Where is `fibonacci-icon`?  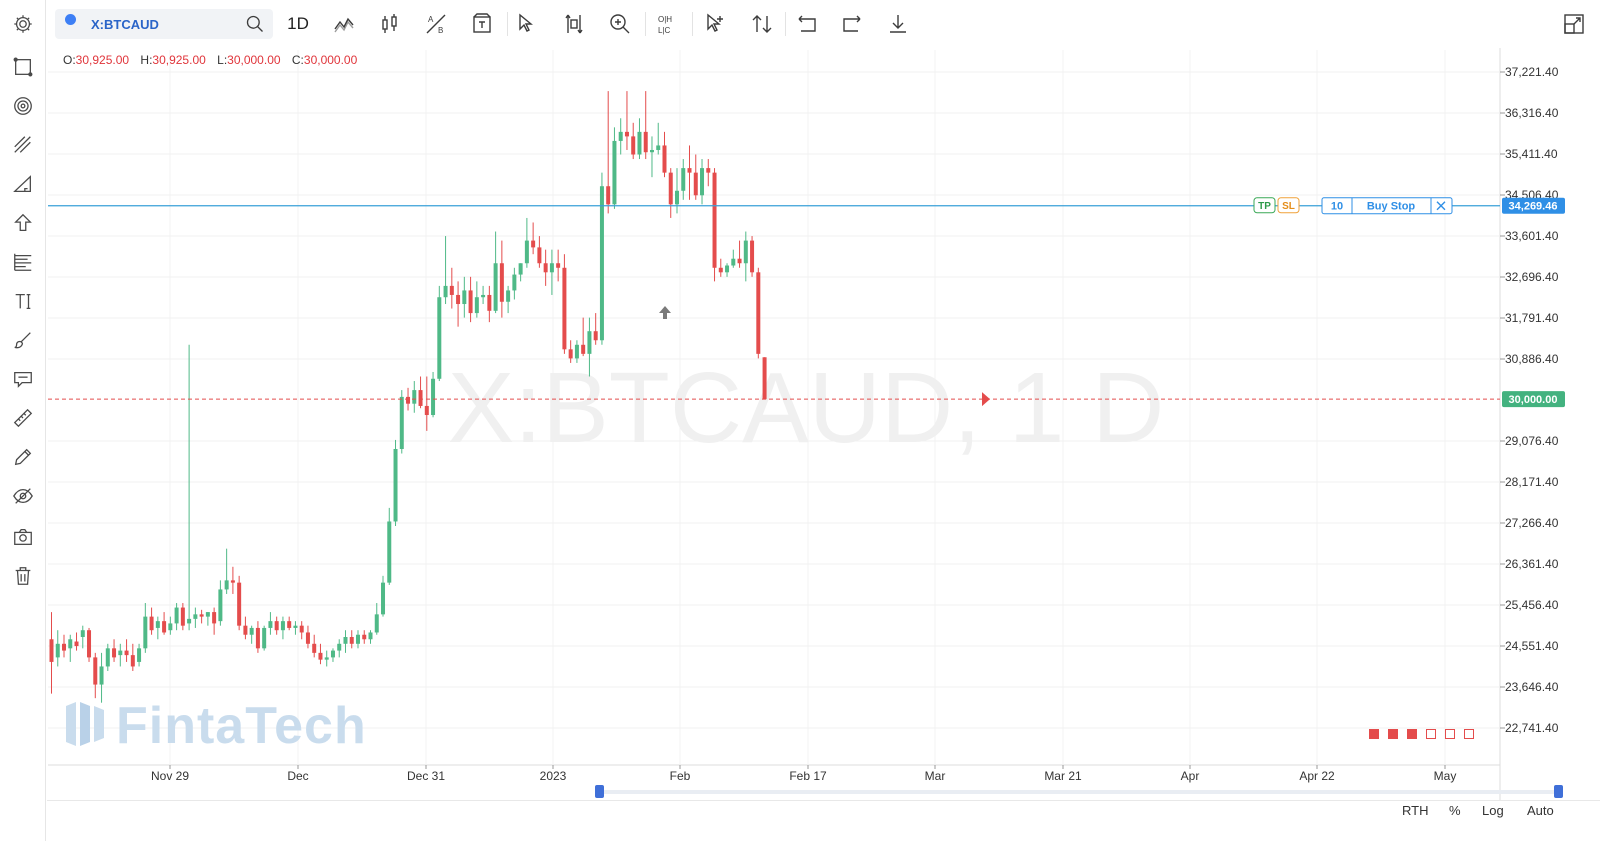
fibonacci-icon is located at coordinates (23, 262).